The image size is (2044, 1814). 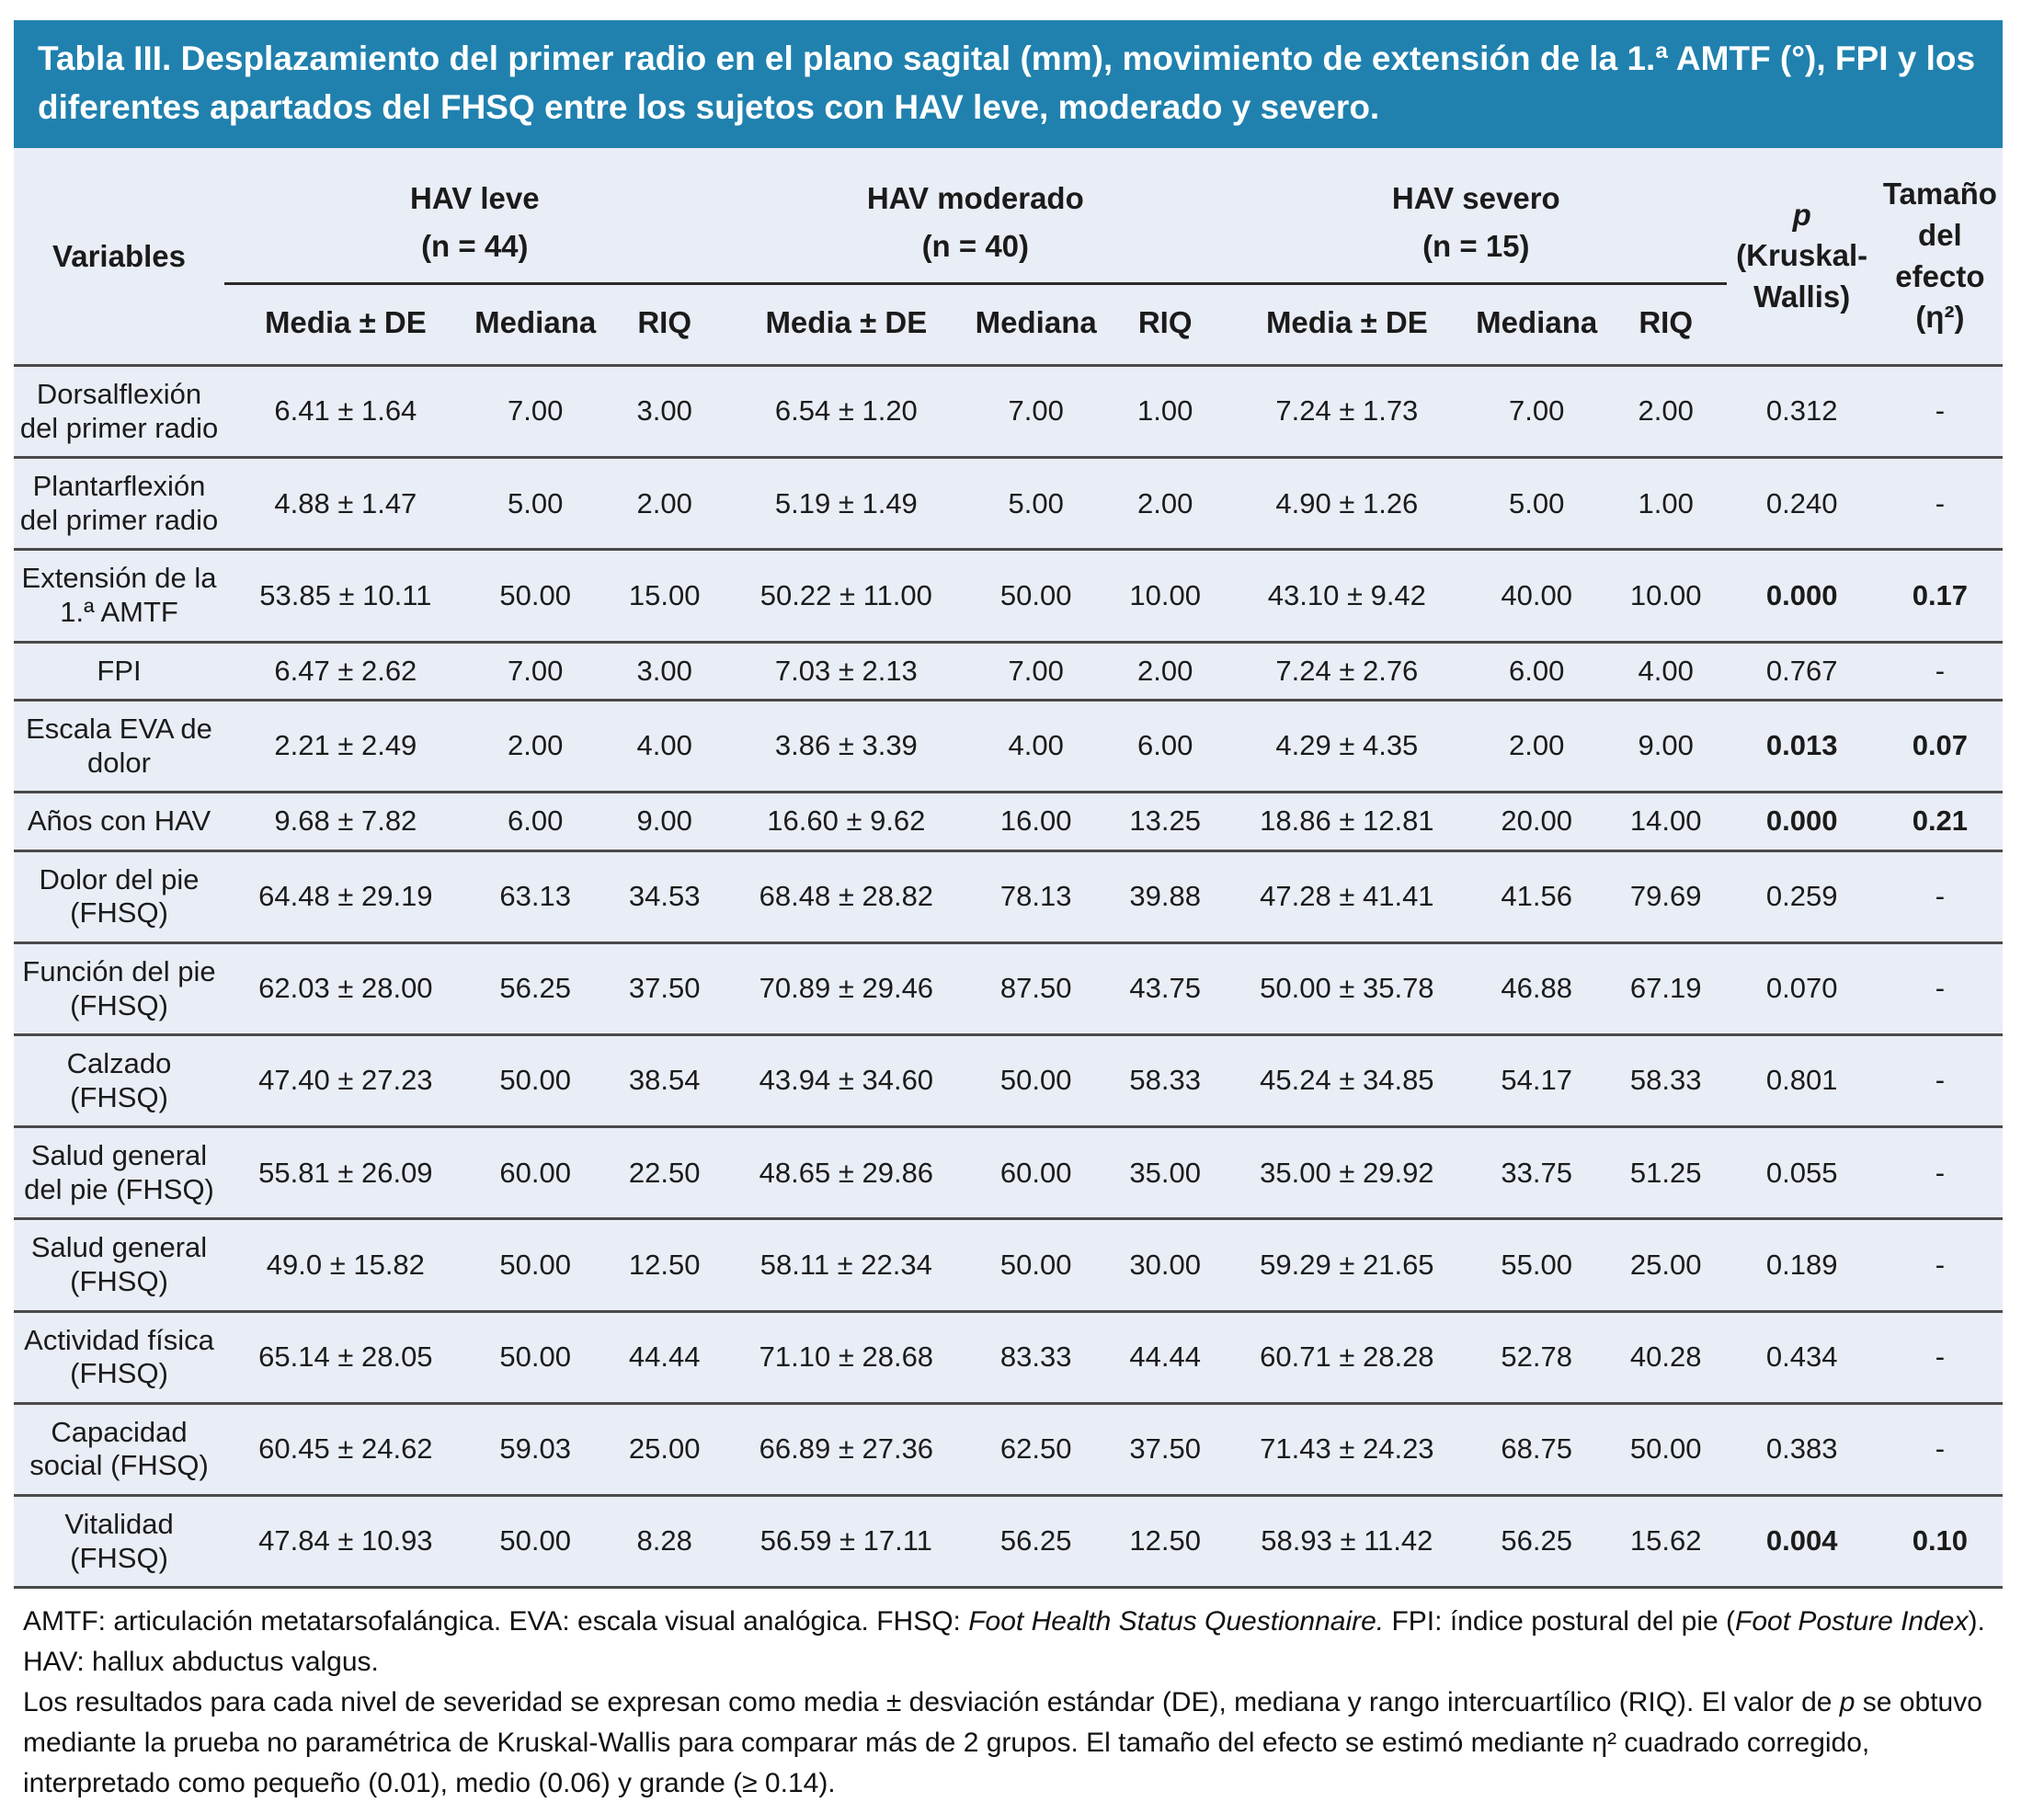 What do you see at coordinates (664, 1172) in the screenshot?
I see `cell-riq-leve: 22.50` at bounding box center [664, 1172].